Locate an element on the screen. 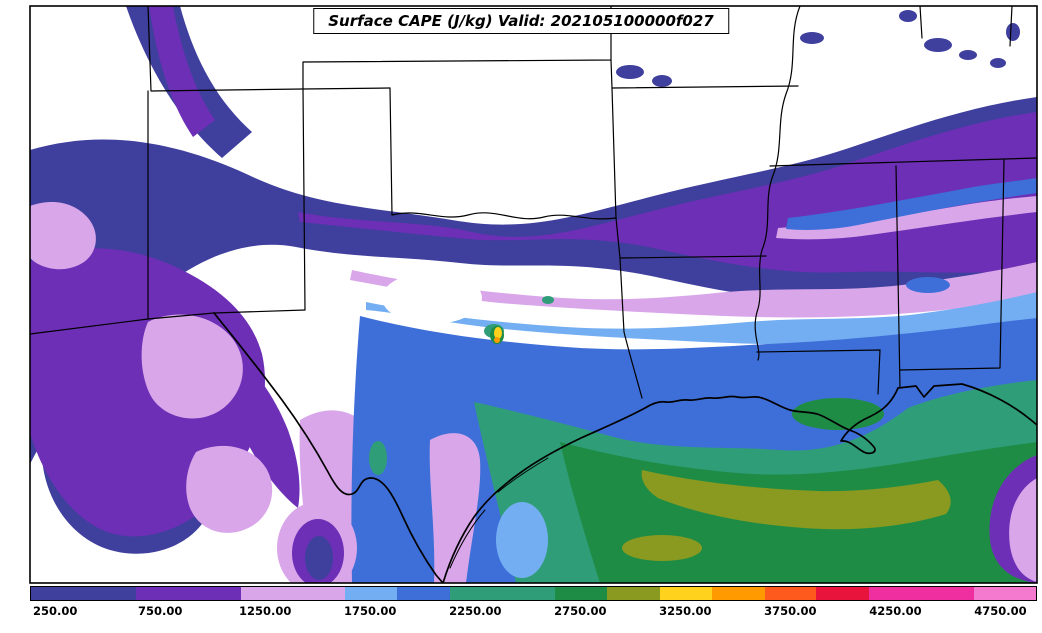  cape-gap-group is located at coordinates (432, 298).